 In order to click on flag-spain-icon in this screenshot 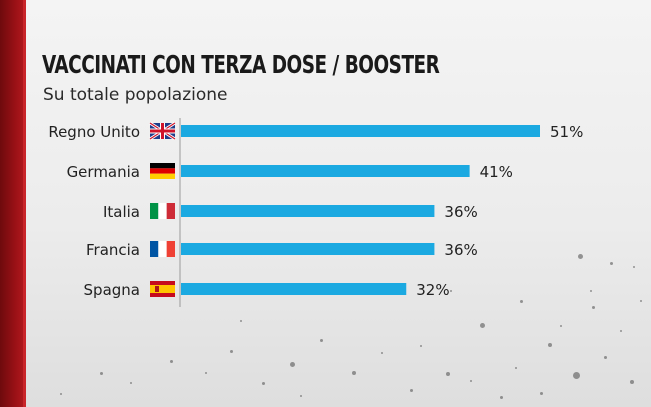, I will do `click(162, 289)`.